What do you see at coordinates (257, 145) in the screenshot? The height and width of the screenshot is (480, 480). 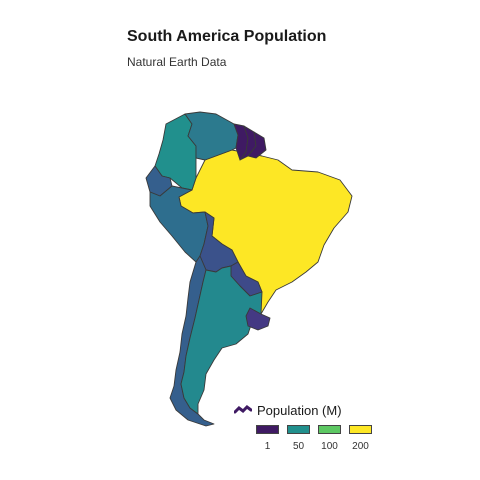 I see `country-french-guiana` at bounding box center [257, 145].